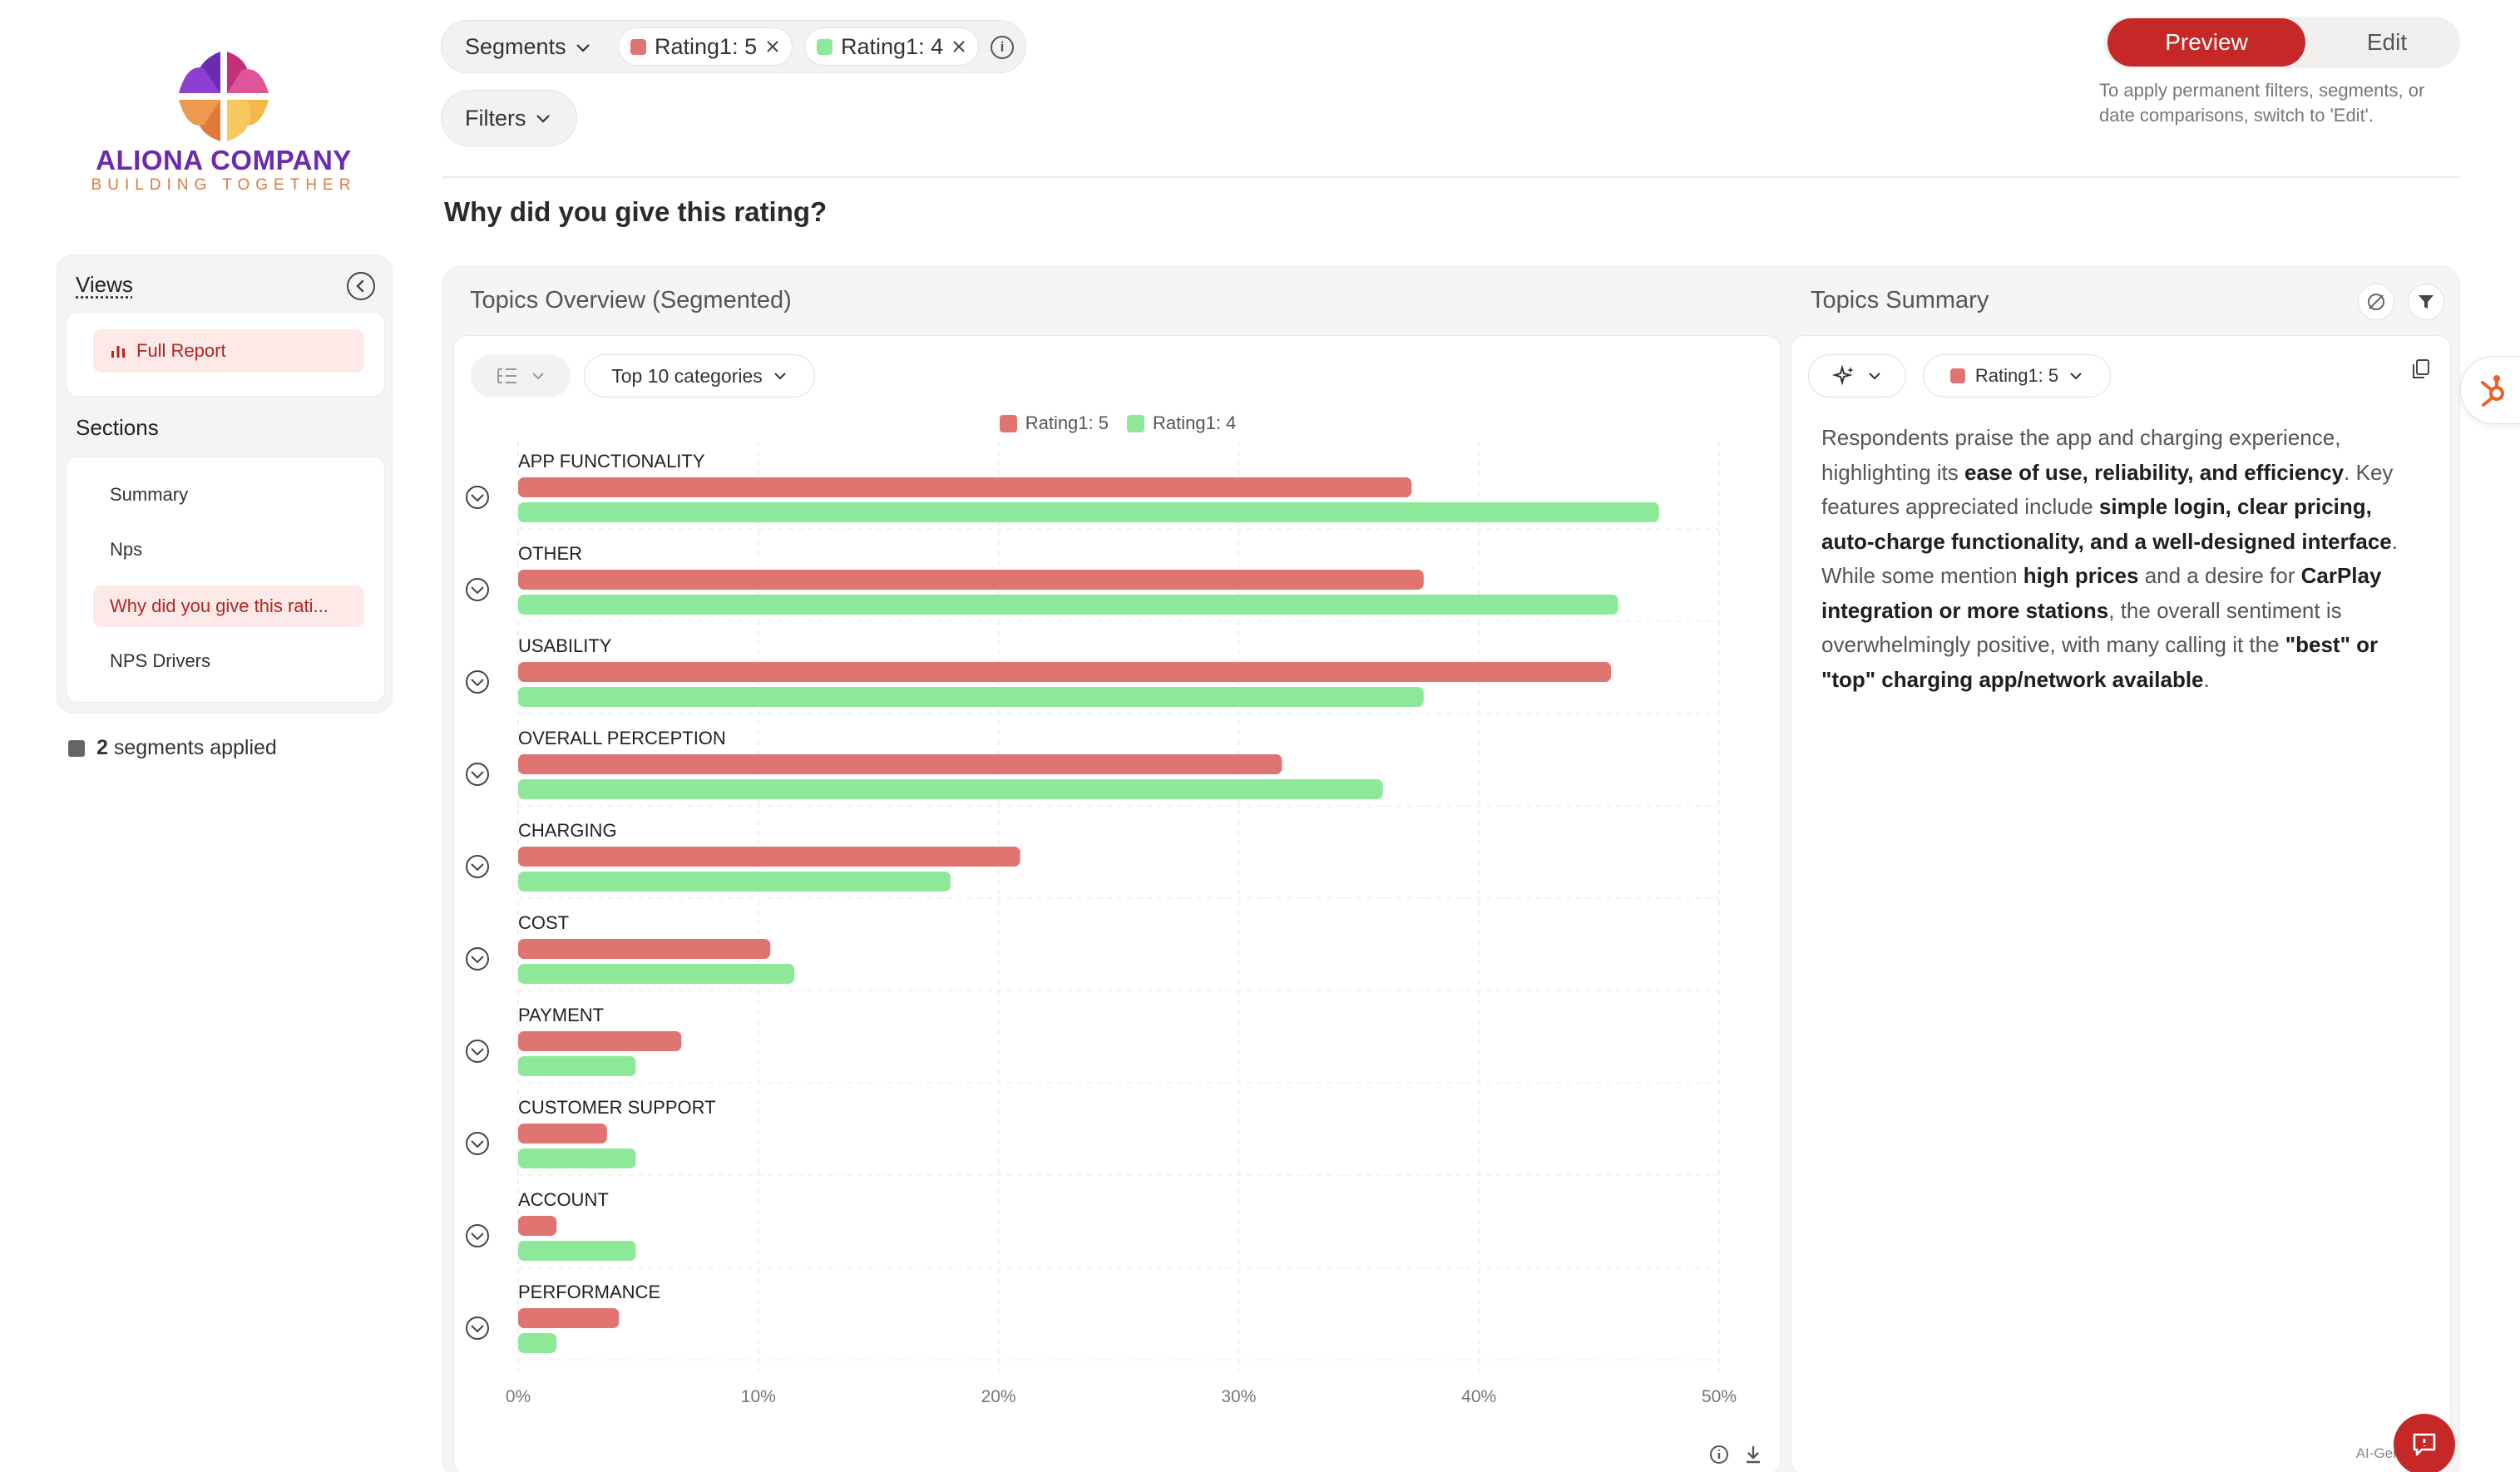 The image size is (2520, 1472). What do you see at coordinates (543, 922) in the screenshot?
I see `category-label: COST` at bounding box center [543, 922].